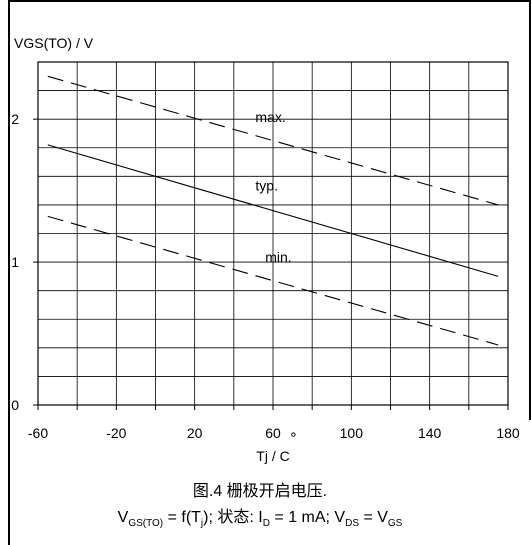  Describe the element at coordinates (195, 433) in the screenshot. I see `x-tick-label: 20` at that location.